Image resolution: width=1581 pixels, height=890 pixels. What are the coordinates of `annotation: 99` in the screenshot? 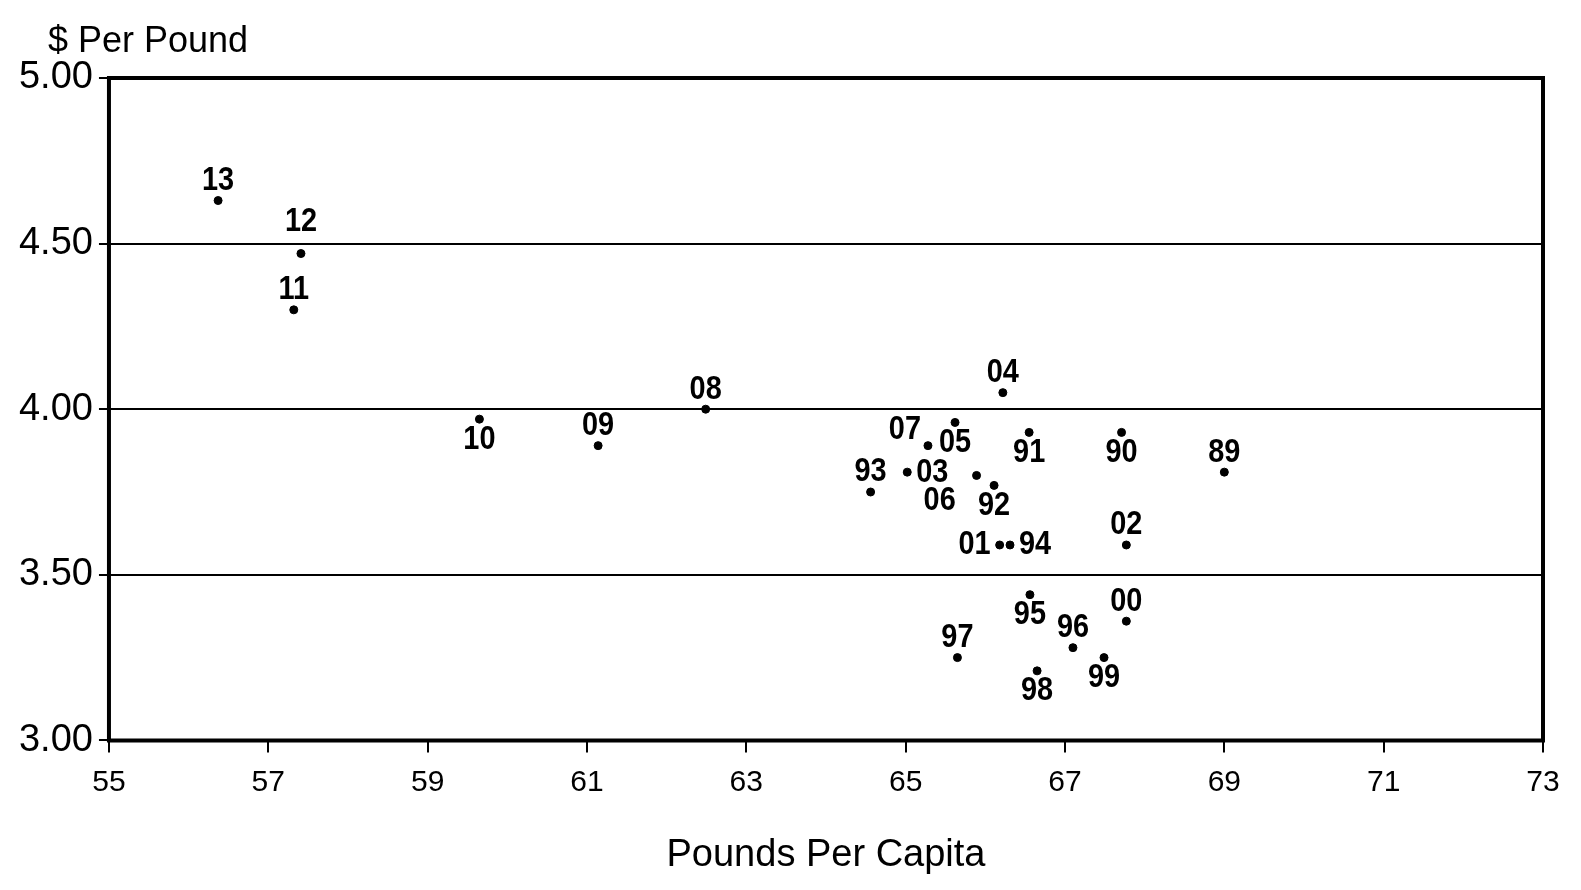 It's located at (1104, 675).